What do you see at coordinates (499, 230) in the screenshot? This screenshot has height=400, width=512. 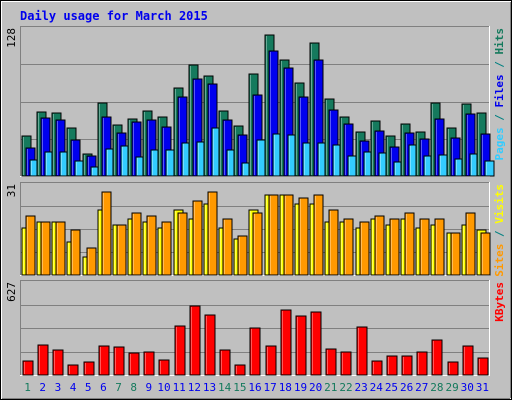 I see `legend-label-middle: Sites / Visits` at bounding box center [499, 230].